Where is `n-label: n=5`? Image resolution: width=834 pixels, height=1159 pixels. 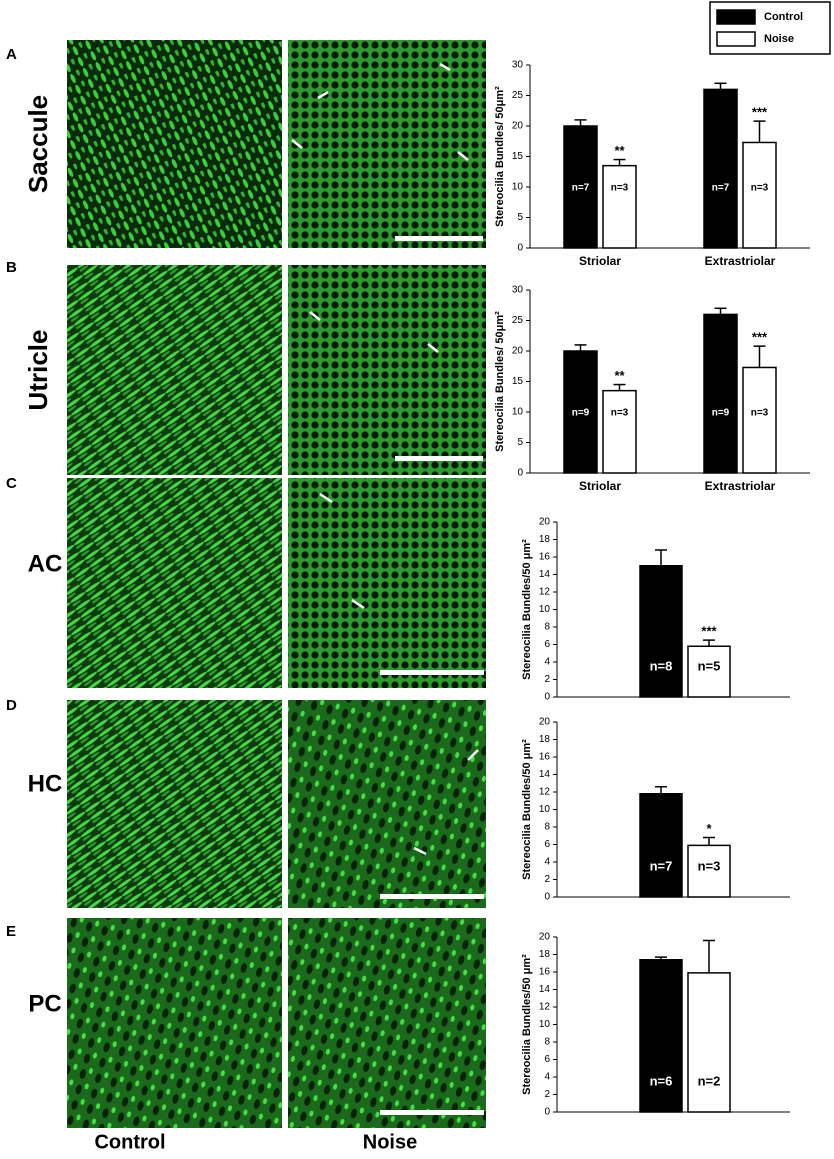 n-label: n=5 is located at coordinates (709, 665).